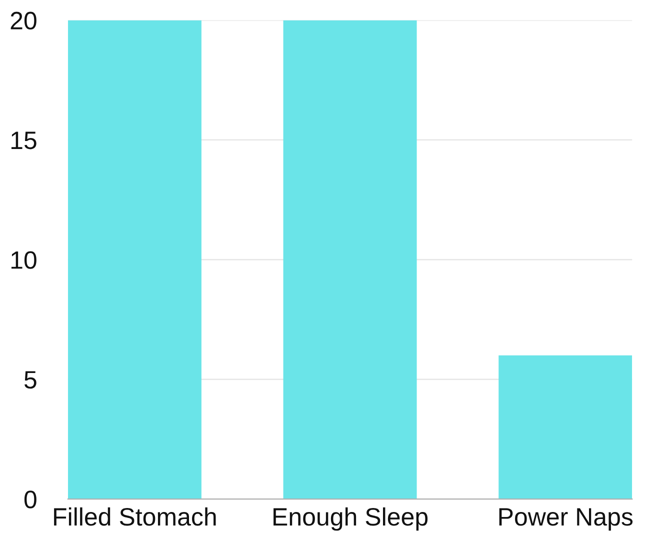 The width and height of the screenshot is (647, 546). I want to click on y-tick-label: 20, so click(23, 21).